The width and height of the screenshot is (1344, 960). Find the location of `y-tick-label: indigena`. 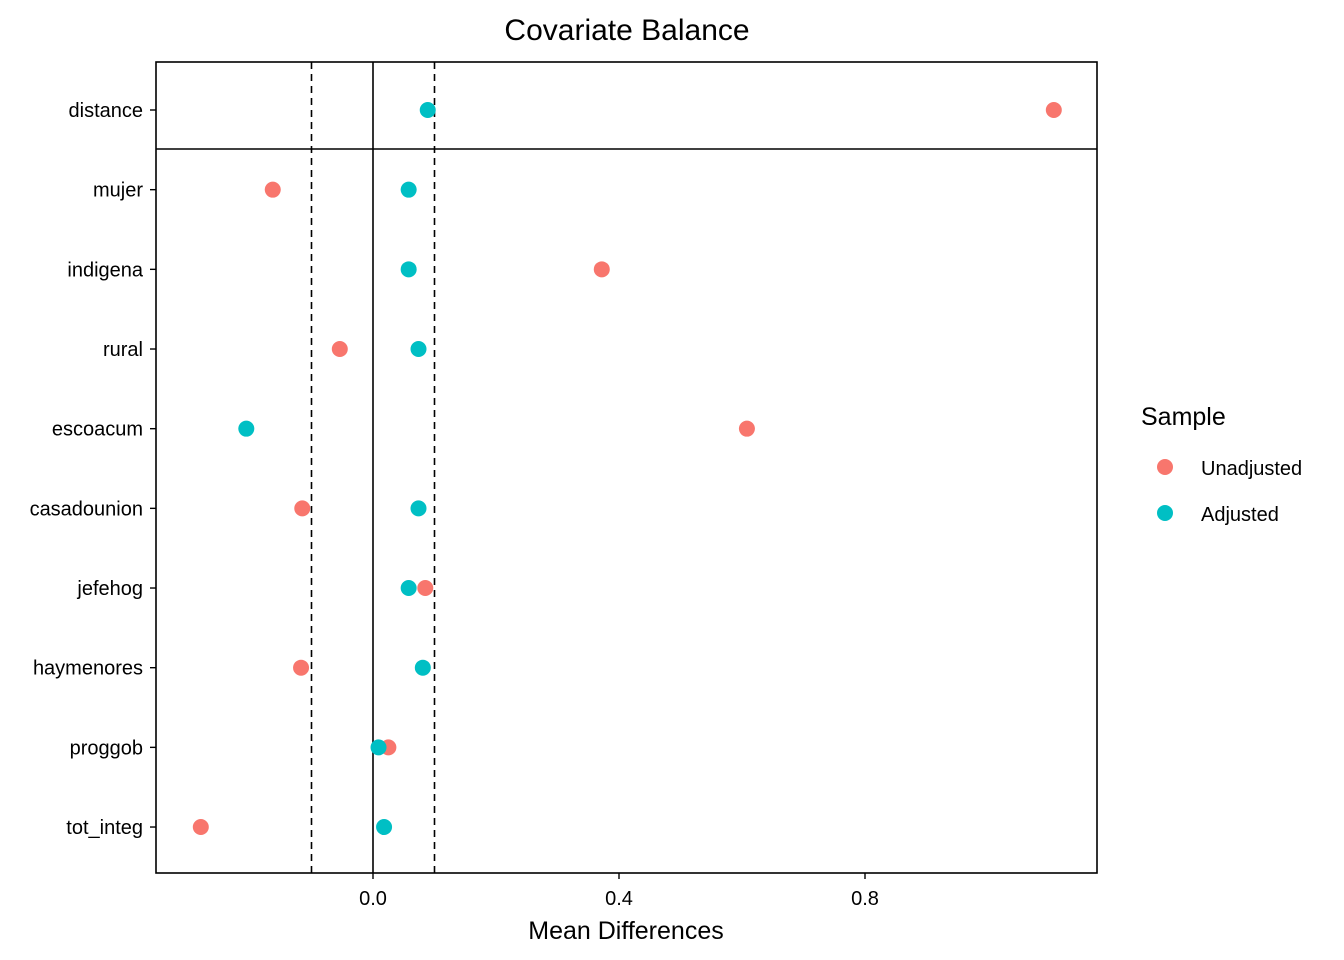

y-tick-label: indigena is located at coordinates (105, 270).